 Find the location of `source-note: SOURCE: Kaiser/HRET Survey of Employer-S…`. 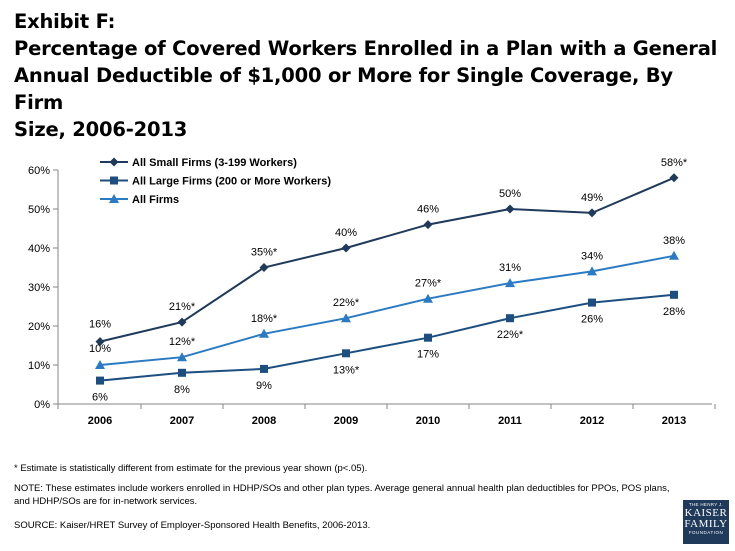

source-note: SOURCE: Kaiser/HRET Survey of Employer-S… is located at coordinates (192, 525).